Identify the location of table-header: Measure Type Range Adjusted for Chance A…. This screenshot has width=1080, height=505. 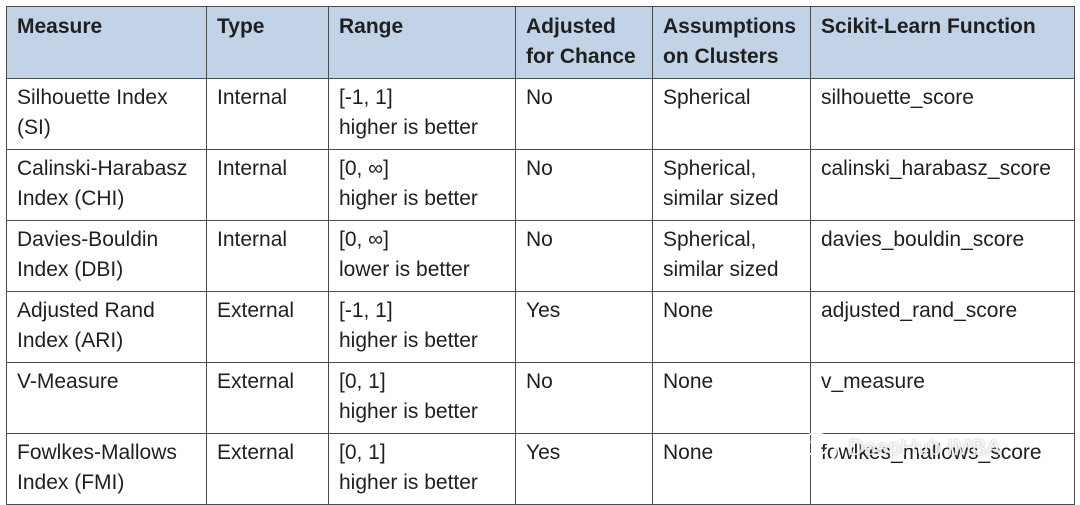
(540, 42).